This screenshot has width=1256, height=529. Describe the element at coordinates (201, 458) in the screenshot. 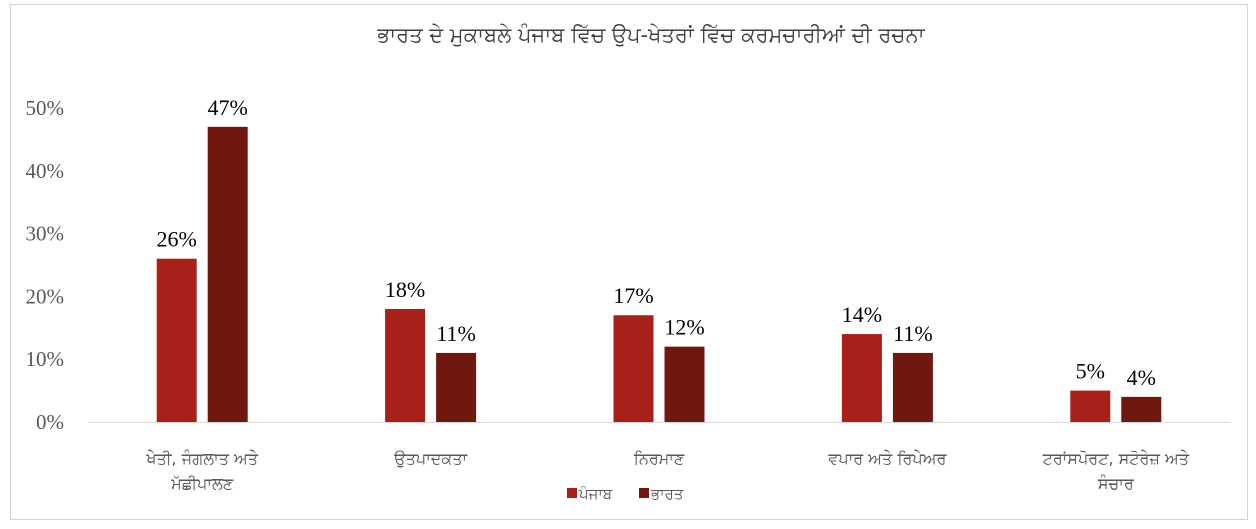

I see `x-tick-label: ਖੇਤੀ, ਜੰਗਲਾਤ ਅਤੇ` at that location.